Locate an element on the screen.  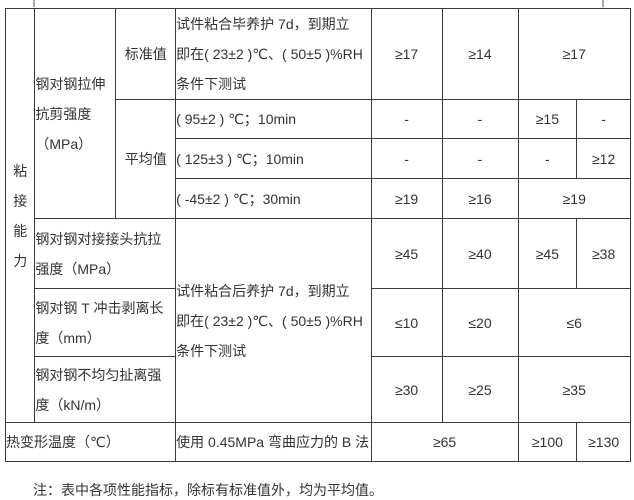
condition-bend-stress-method-b: 使用 0.45MPa 弯曲应力的 B 法 is located at coordinates (273, 442).